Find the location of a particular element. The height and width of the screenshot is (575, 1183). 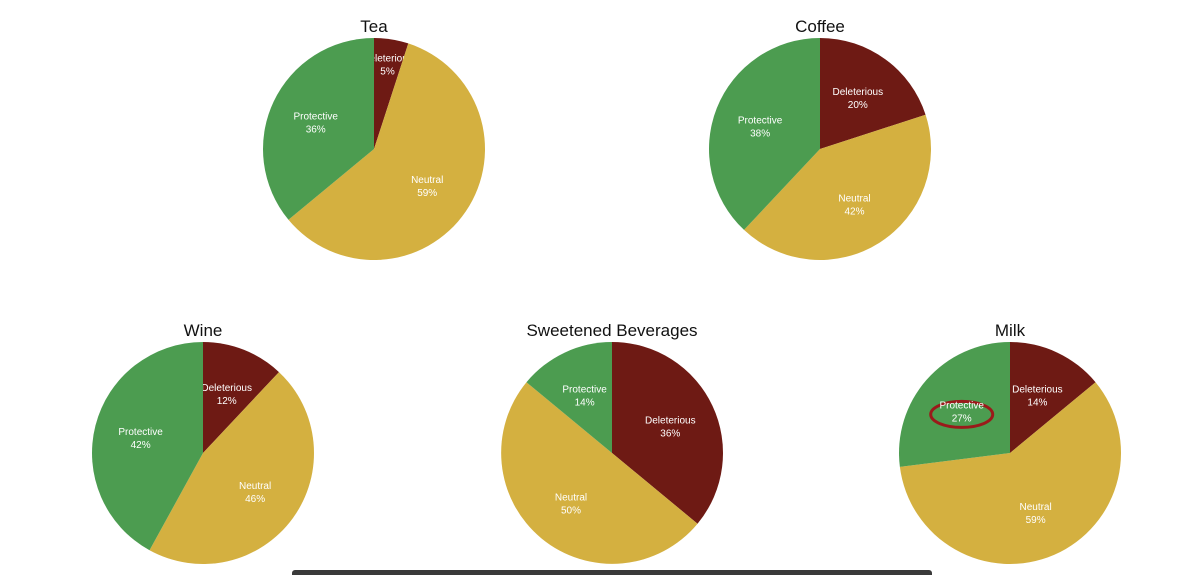

pie-slice-milk-neutral is located at coordinates (1010, 473).